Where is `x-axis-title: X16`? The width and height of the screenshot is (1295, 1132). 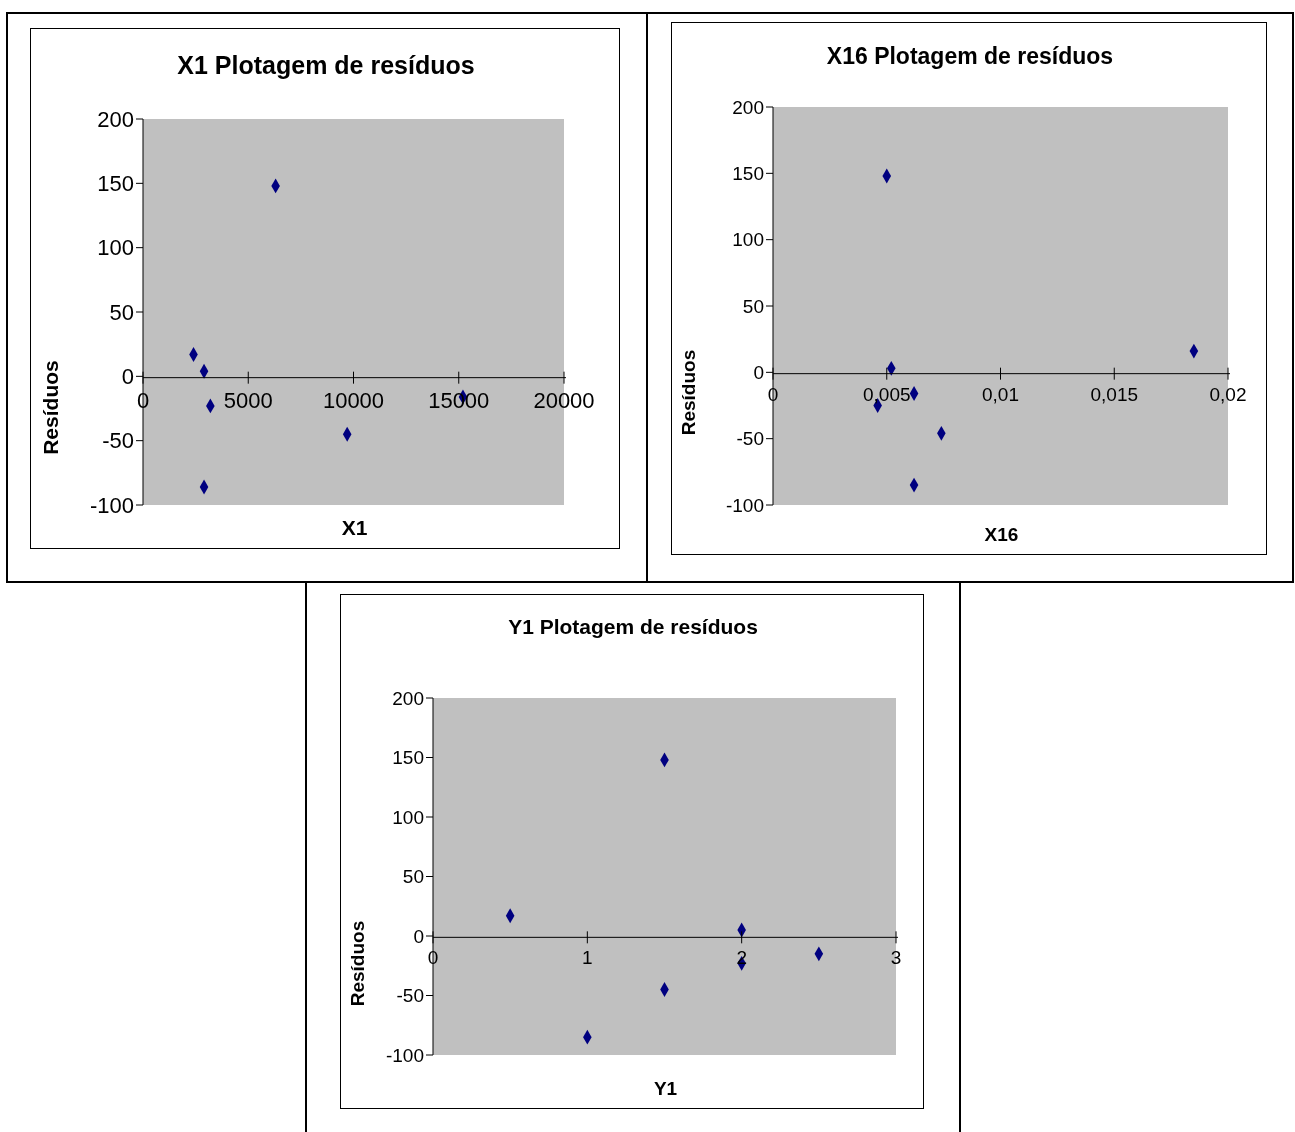
x-axis-title: X16 is located at coordinates (1001, 535).